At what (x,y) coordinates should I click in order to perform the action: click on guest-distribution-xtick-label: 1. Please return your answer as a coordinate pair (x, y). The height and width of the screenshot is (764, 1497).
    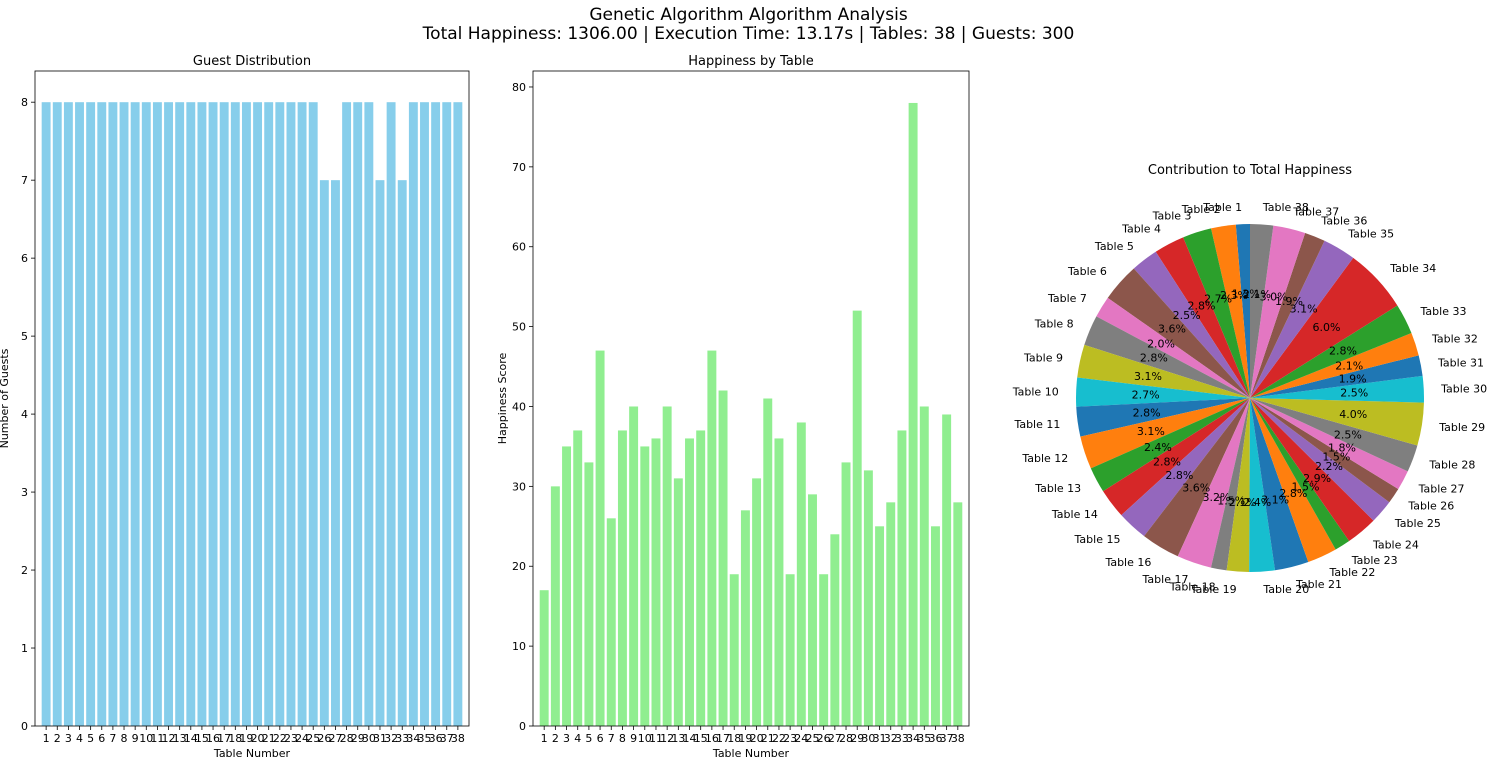
    Looking at the image, I should click on (46, 738).